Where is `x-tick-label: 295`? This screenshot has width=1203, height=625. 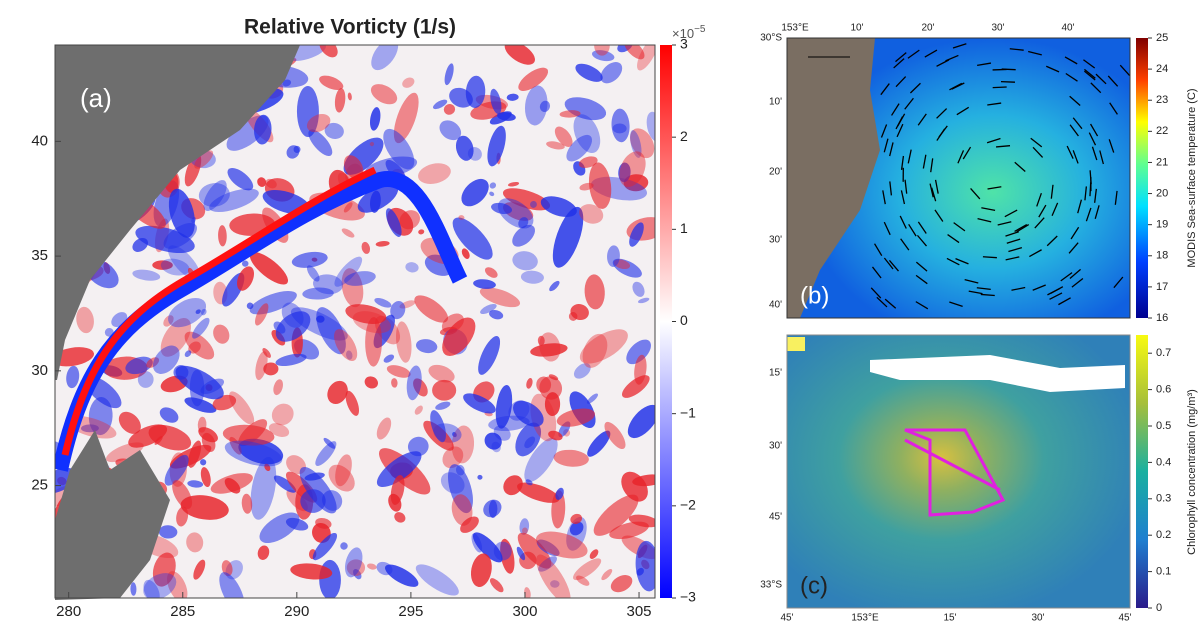
x-tick-label: 295 is located at coordinates (410, 611).